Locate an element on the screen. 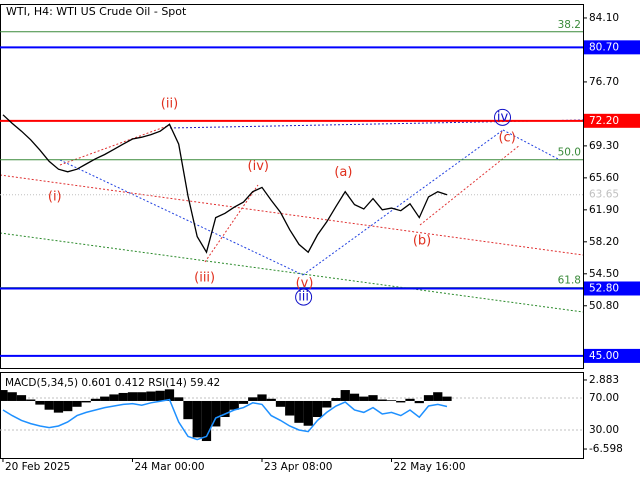 The width and height of the screenshot is (640, 480). level-label: 45.00 is located at coordinates (604, 356).